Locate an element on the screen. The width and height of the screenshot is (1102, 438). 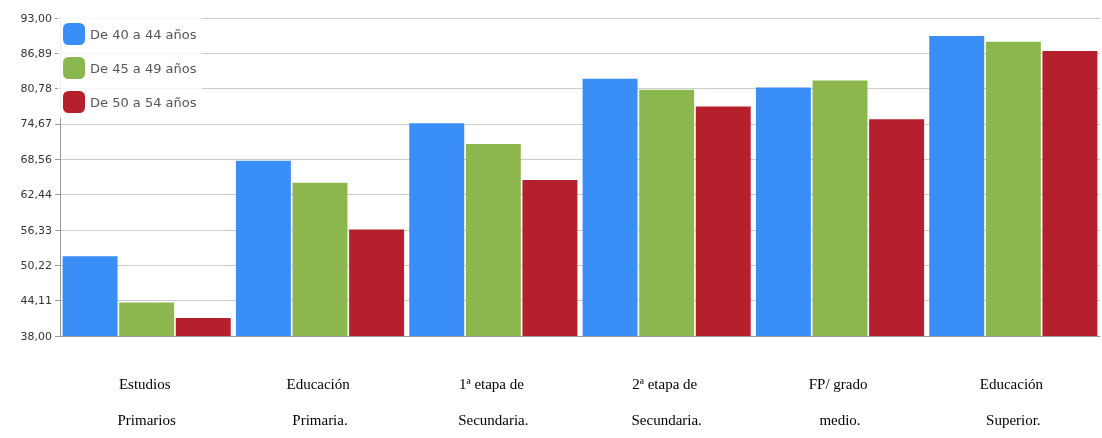
y-tick-label: 44,11 is located at coordinates (36, 301).